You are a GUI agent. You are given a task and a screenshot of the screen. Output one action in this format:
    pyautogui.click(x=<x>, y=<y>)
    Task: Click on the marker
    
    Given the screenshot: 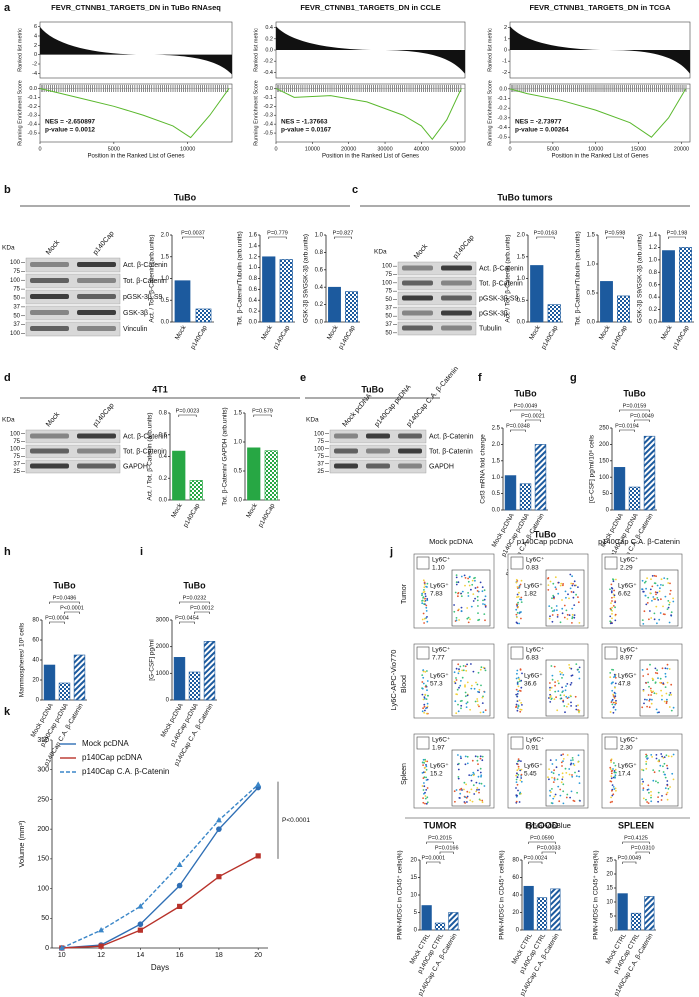 What is the action you would take?
    pyautogui.click(x=180, y=906)
    